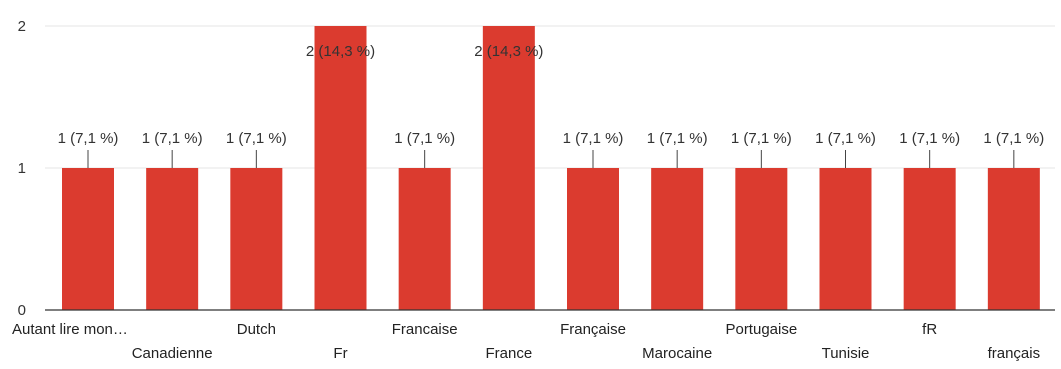  Describe the element at coordinates (340, 353) in the screenshot. I see `x-category-label: Fr` at that location.